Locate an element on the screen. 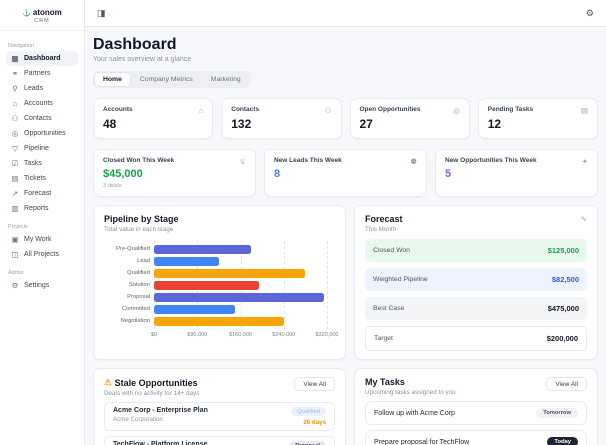  gear-icon: ⚙ is located at coordinates (589, 12).